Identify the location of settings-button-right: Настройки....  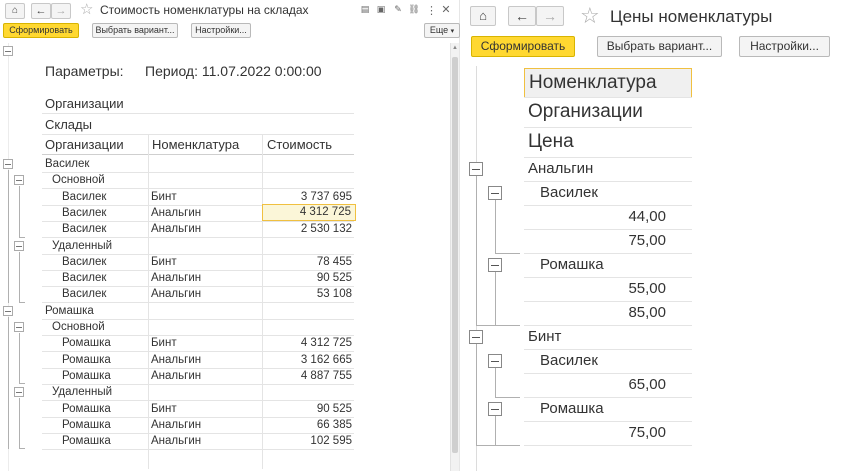
(784, 46).